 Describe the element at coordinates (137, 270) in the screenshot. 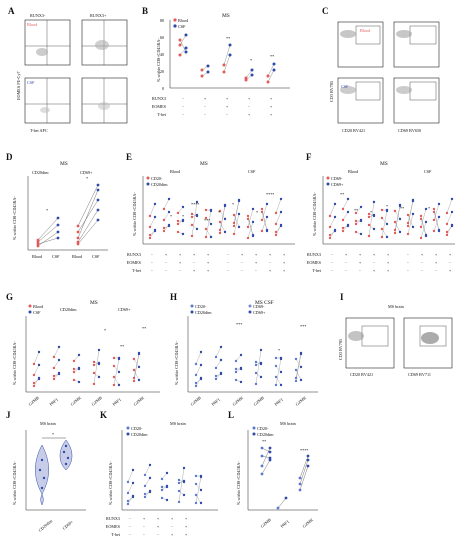

I see `e-row-tbet: T-bet` at that location.